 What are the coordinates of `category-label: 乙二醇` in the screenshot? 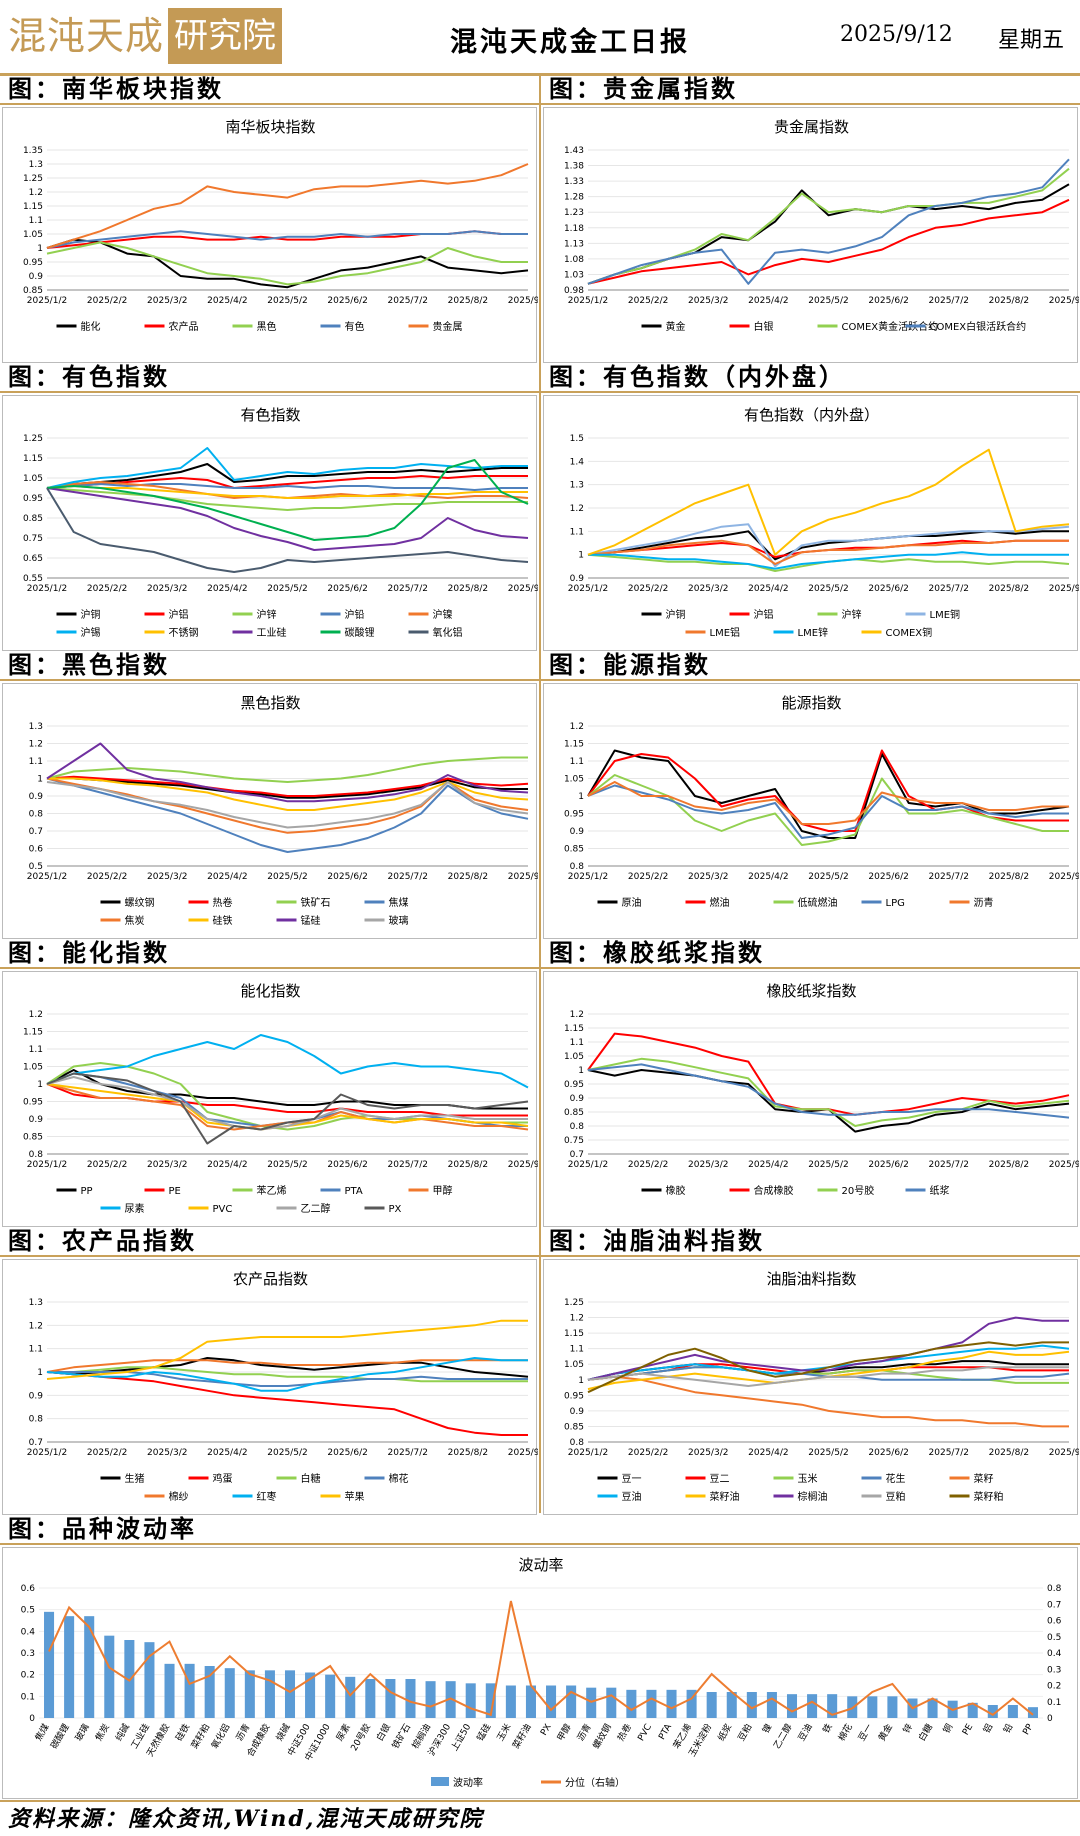 It's located at (783, 1736).